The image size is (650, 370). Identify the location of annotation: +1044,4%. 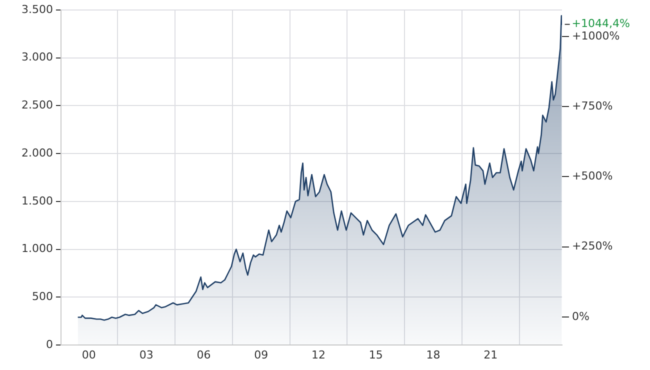
(601, 23).